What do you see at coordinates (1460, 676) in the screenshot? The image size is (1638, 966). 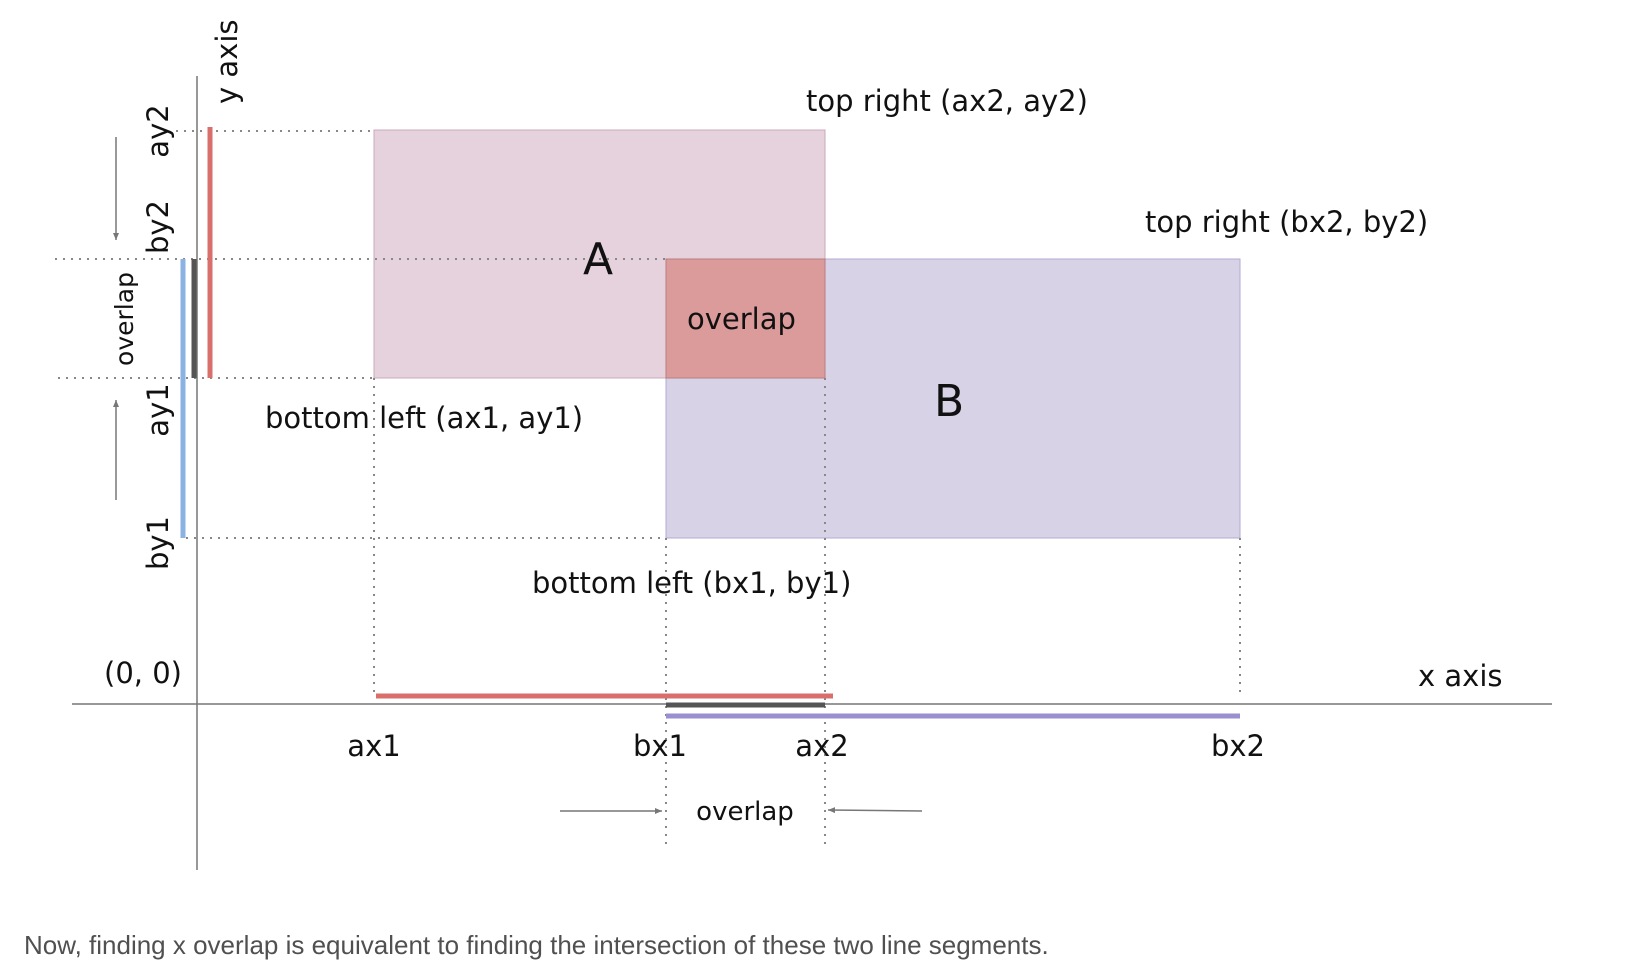 I see `x-axis-label: x axis` at bounding box center [1460, 676].